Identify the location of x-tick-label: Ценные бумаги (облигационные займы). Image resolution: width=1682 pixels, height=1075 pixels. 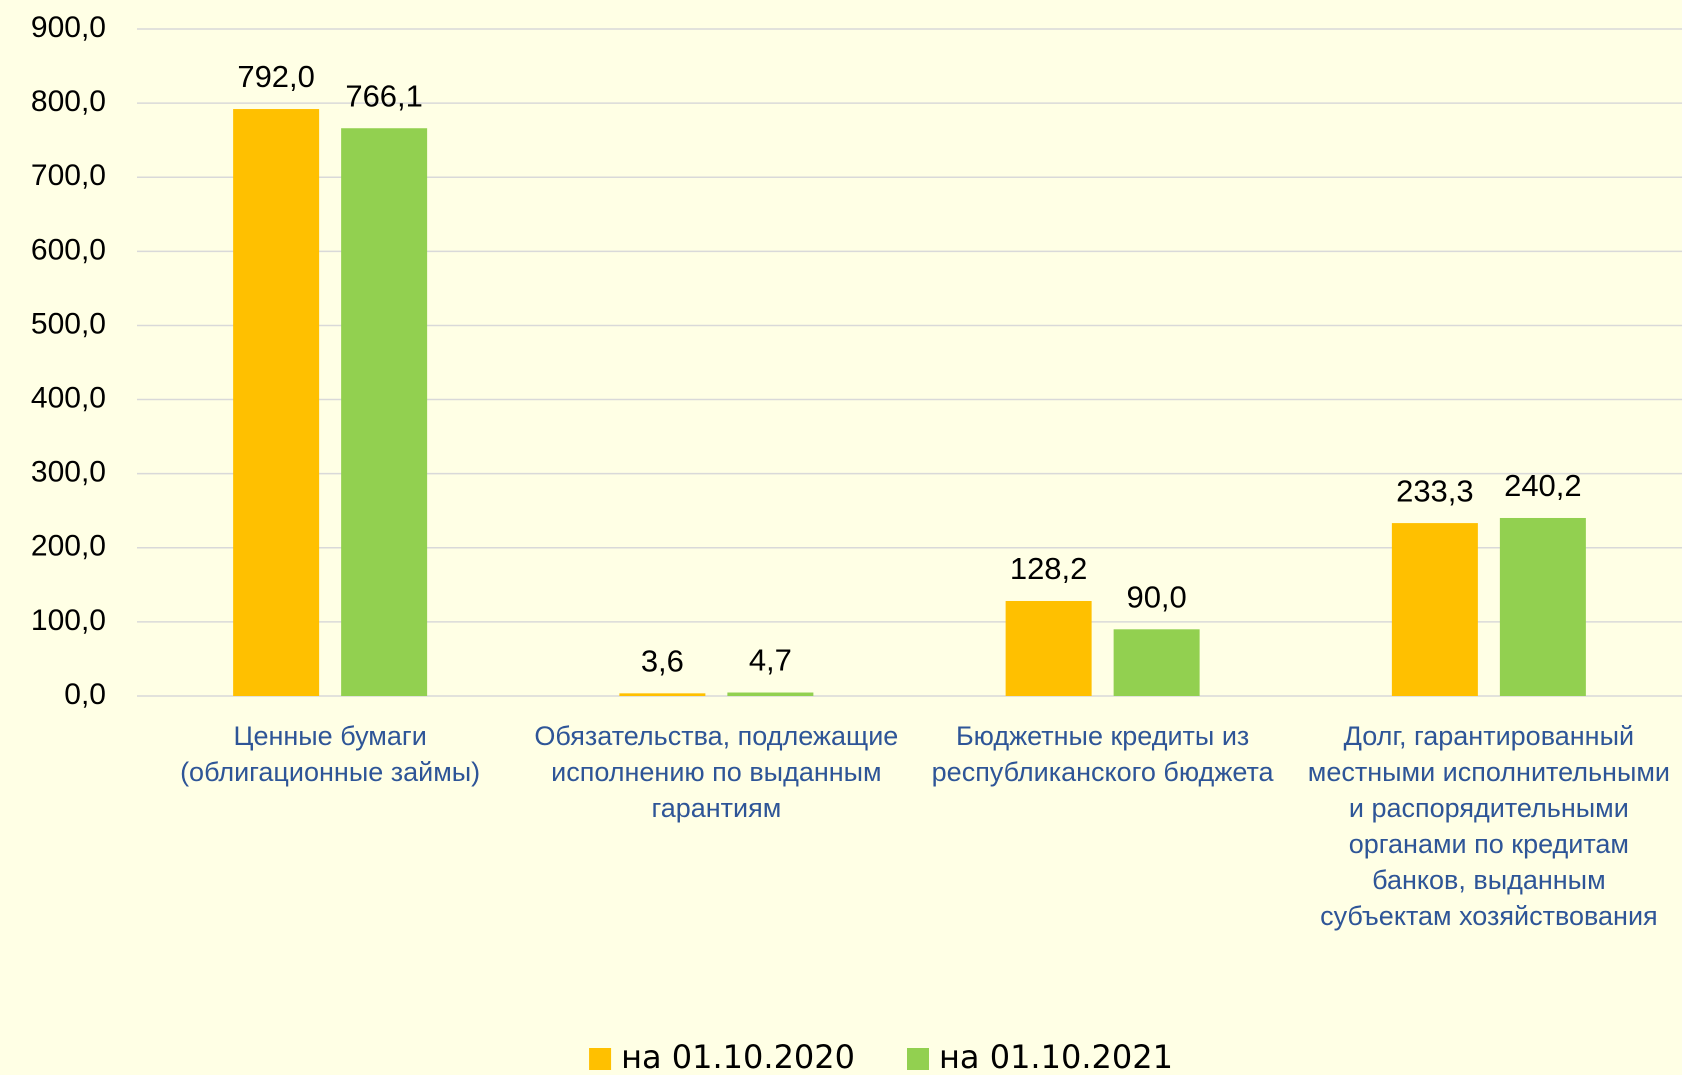
(330, 754).